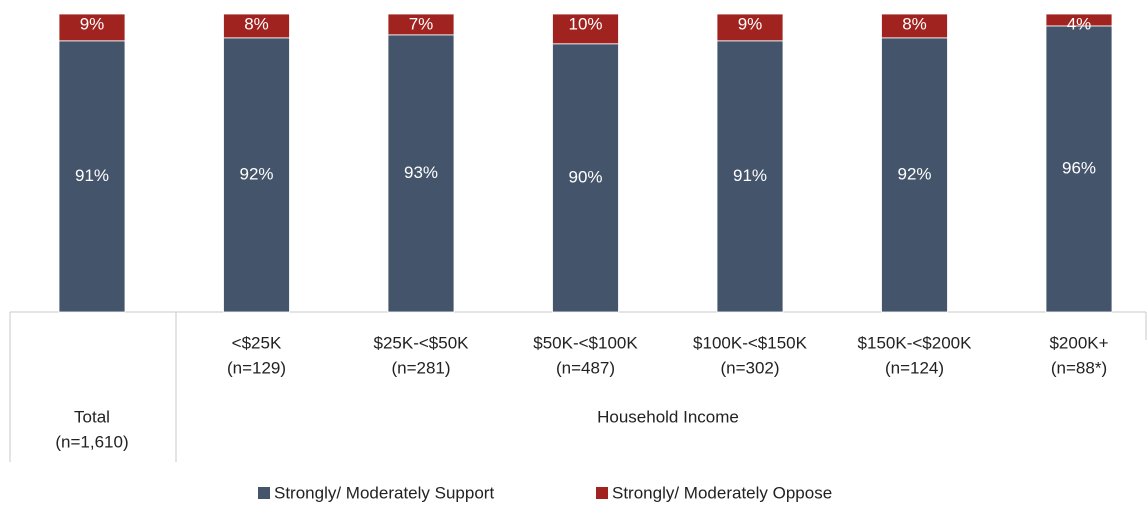 This screenshot has width=1147, height=507. I want to click on x-tick-label: (n=1,610), so click(91, 441).